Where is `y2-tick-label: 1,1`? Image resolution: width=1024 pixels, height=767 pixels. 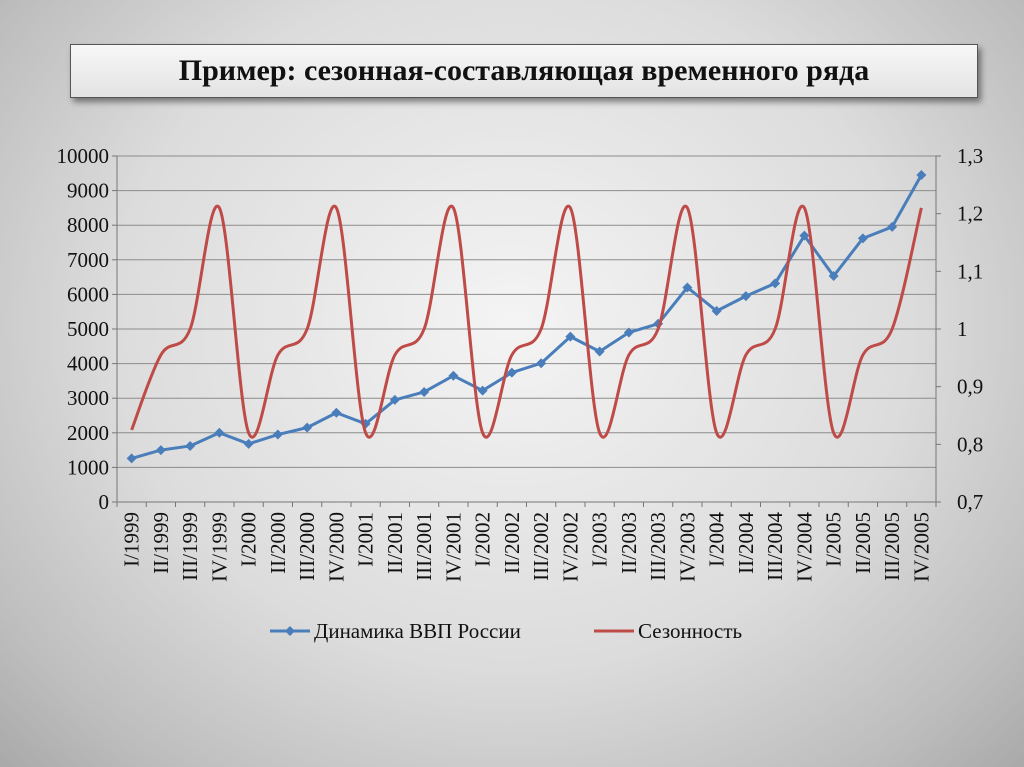
y2-tick-label: 1,1 is located at coordinates (970, 271).